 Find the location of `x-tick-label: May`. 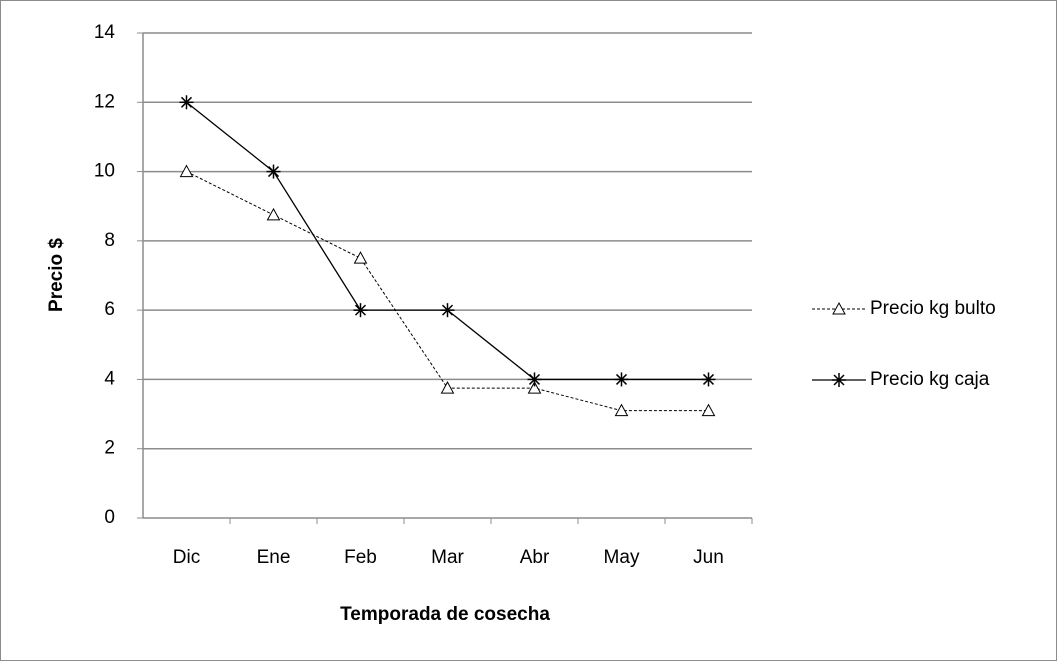

x-tick-label: May is located at coordinates (622, 557).